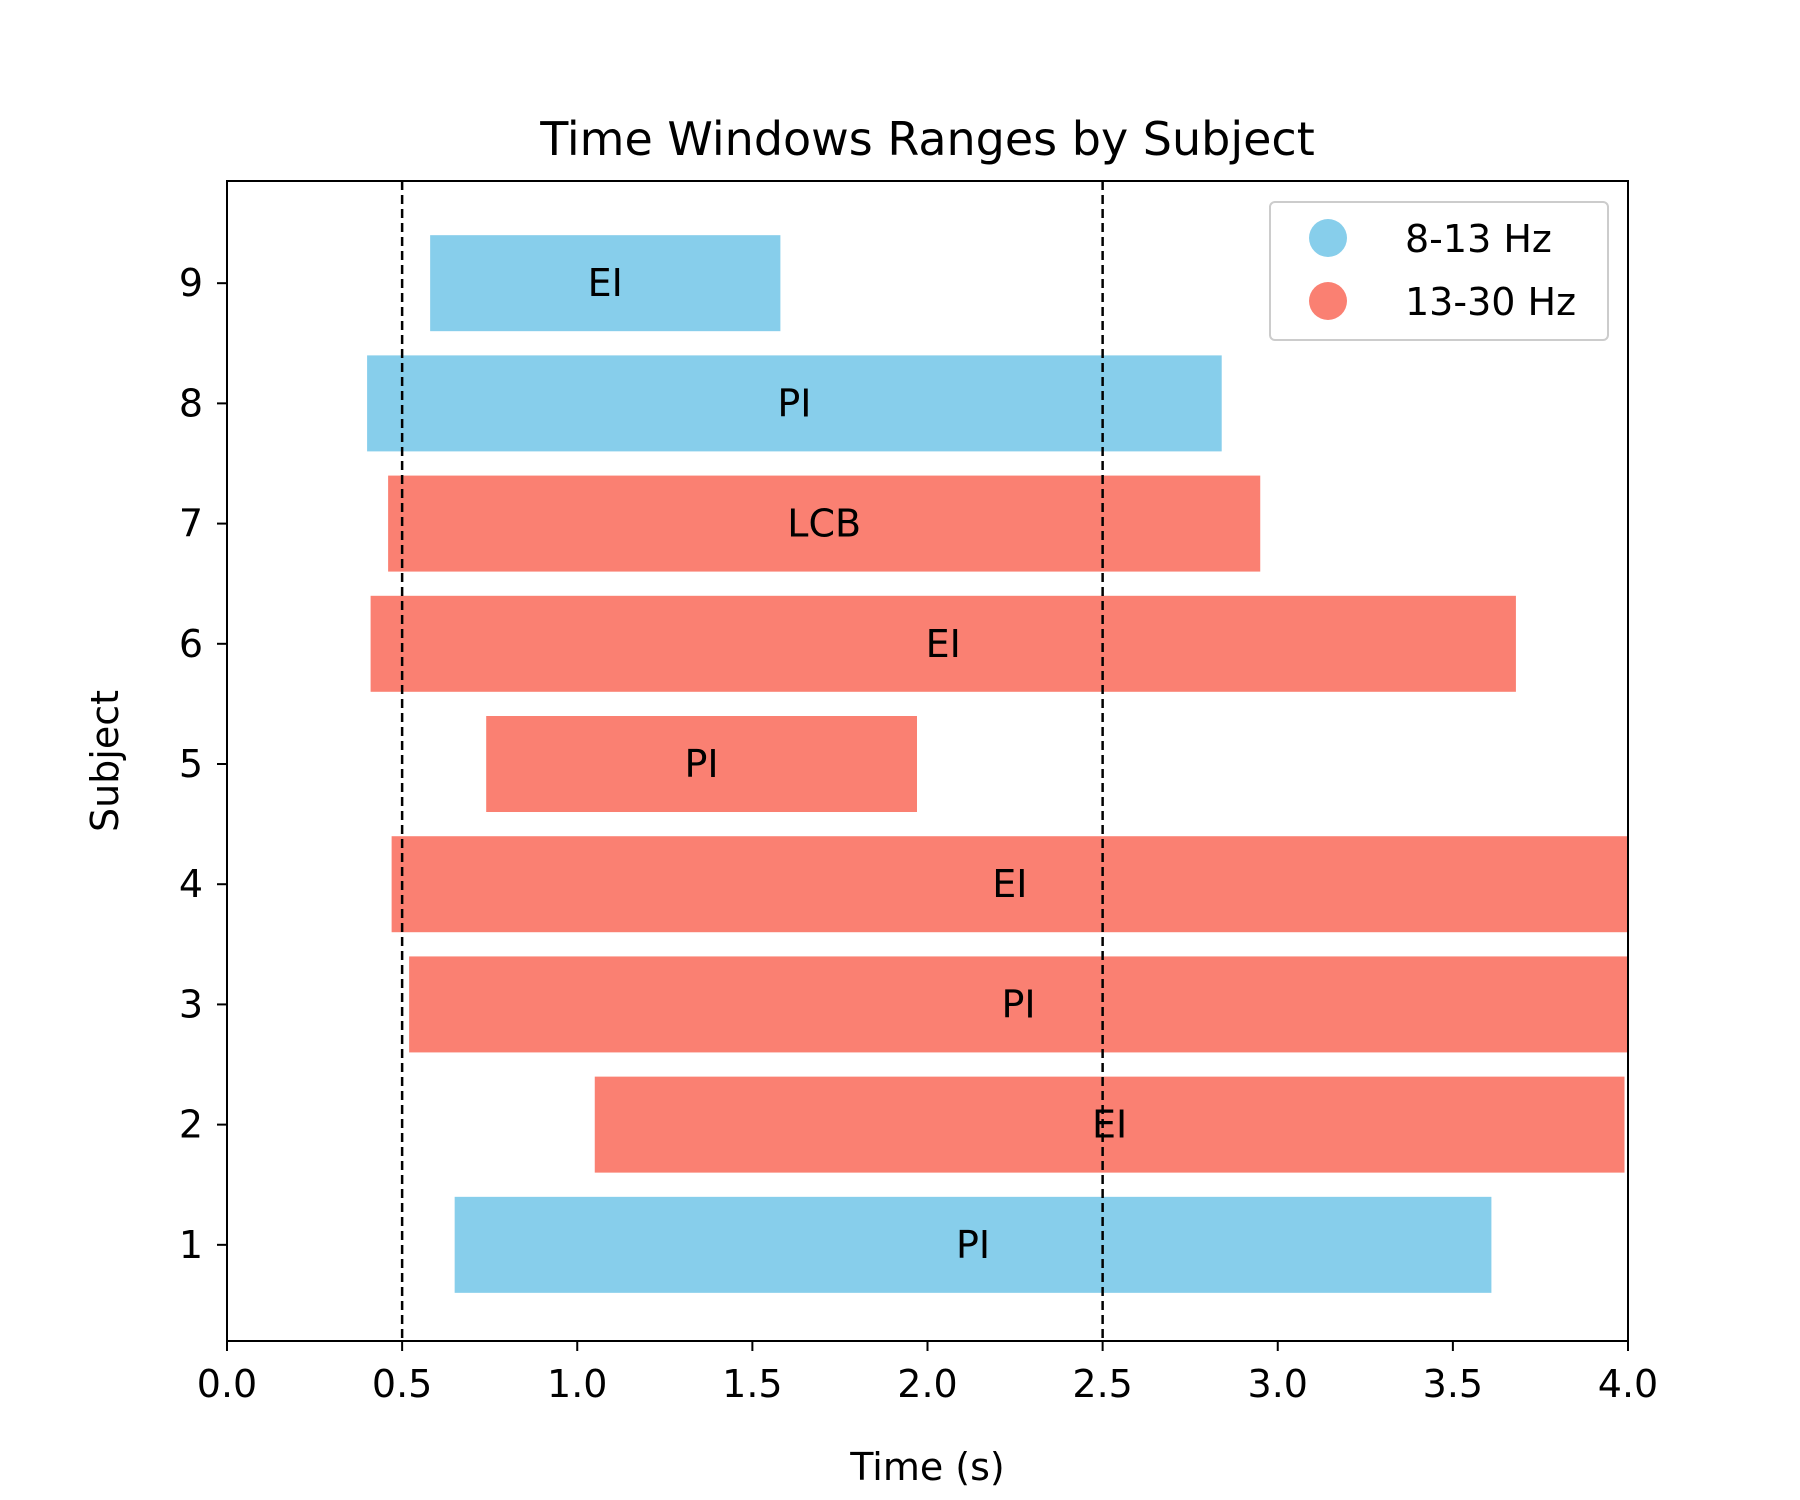 The height and width of the screenshot is (1500, 1800). Describe the element at coordinates (927, 1384) in the screenshot. I see `x-tick-label: 2.0` at that location.